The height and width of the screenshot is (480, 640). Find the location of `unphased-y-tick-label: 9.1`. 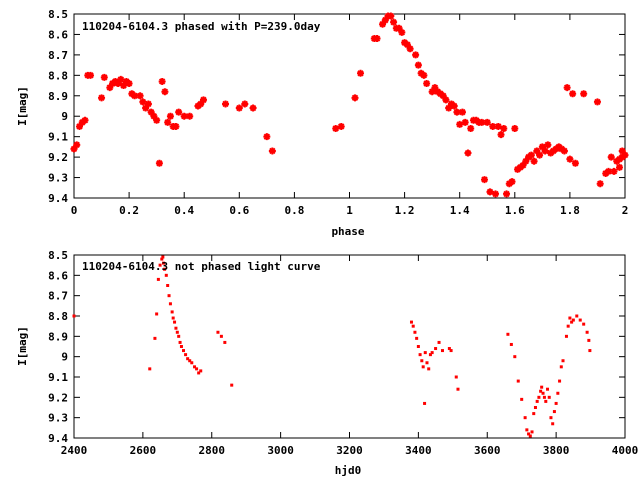

unphased-y-tick-label: 9.1 is located at coordinates (58, 377).